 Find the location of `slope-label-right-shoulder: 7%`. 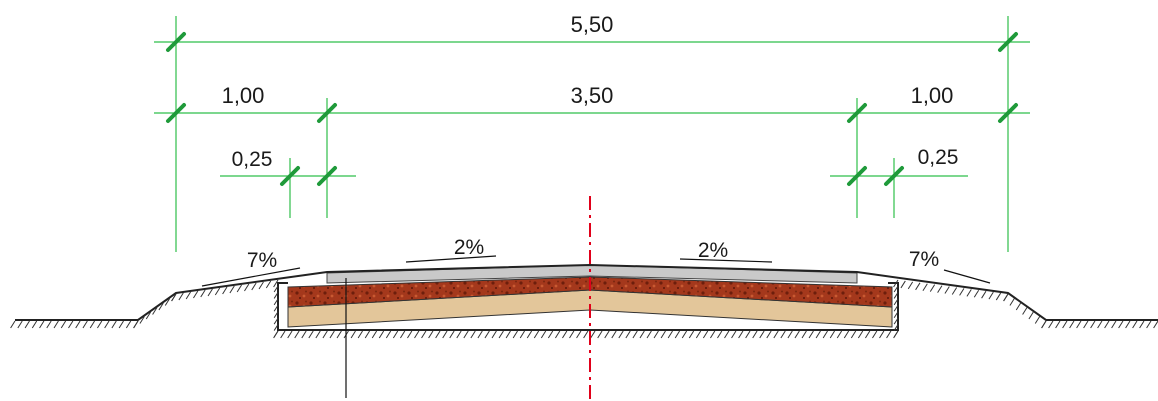

slope-label-right-shoulder: 7% is located at coordinates (924, 259).